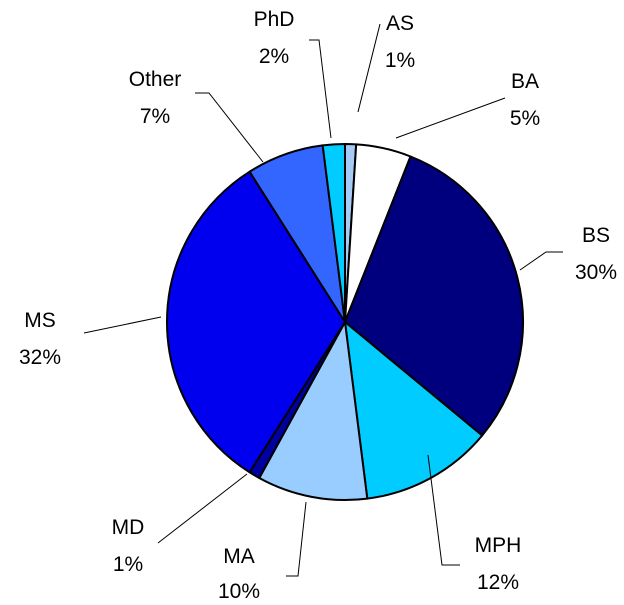  I want to click on leader-line-bs, so click(541, 261).